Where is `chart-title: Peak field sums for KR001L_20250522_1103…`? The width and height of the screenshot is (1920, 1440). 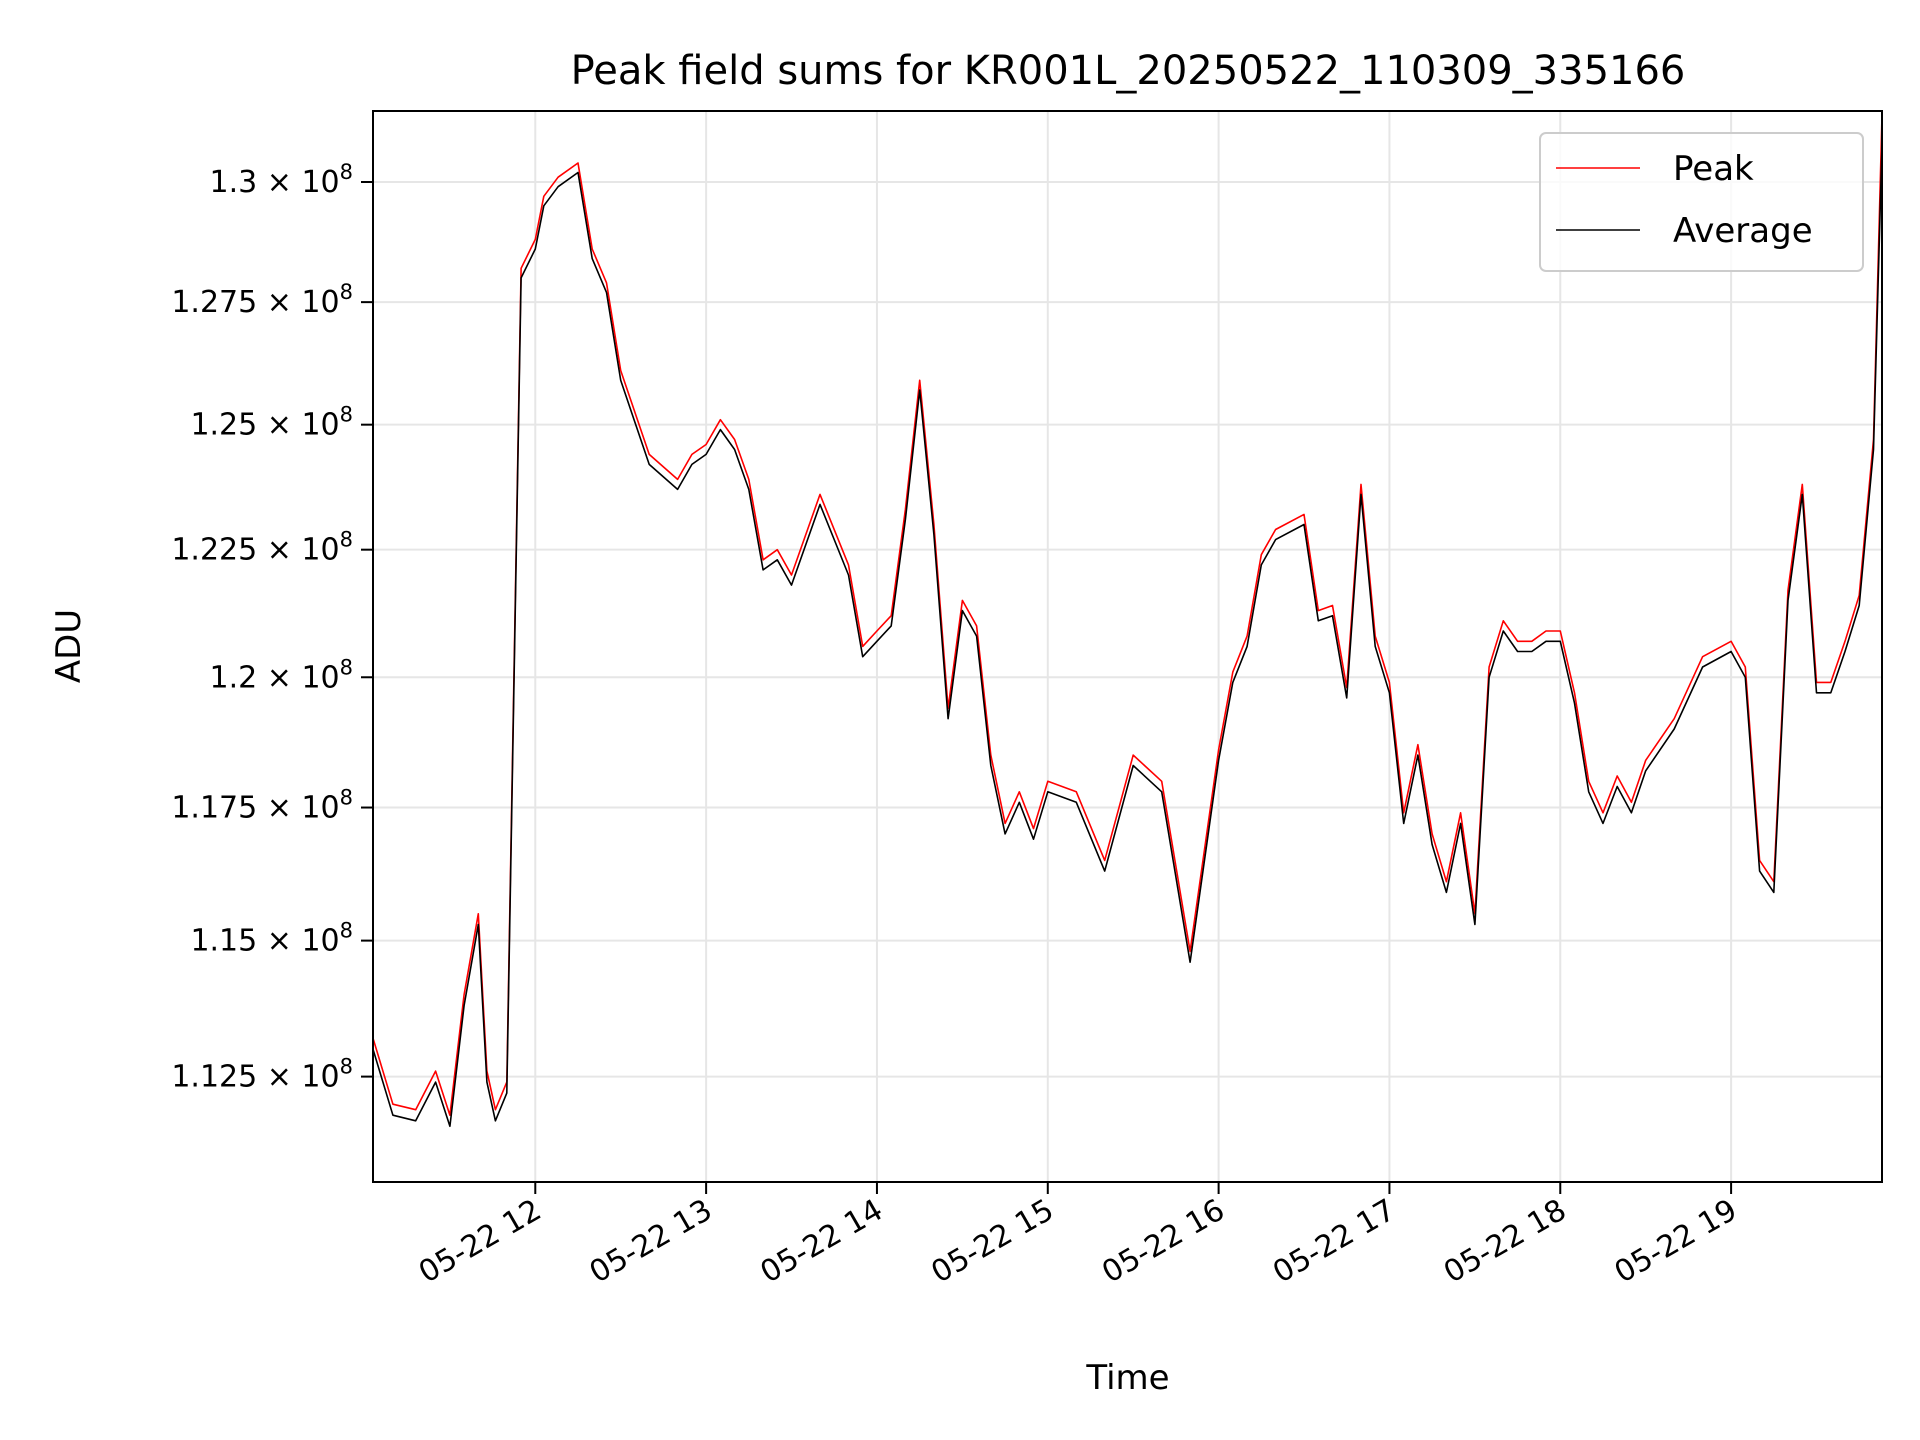
chart-title: Peak field sums for KR001L_20250522_1103… is located at coordinates (1128, 71).